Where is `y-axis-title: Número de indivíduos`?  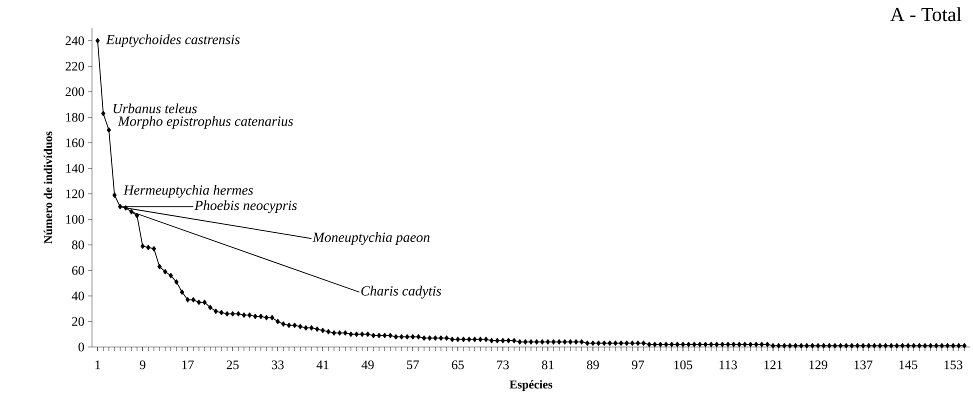
y-axis-title: Número de indivíduos is located at coordinates (48, 187).